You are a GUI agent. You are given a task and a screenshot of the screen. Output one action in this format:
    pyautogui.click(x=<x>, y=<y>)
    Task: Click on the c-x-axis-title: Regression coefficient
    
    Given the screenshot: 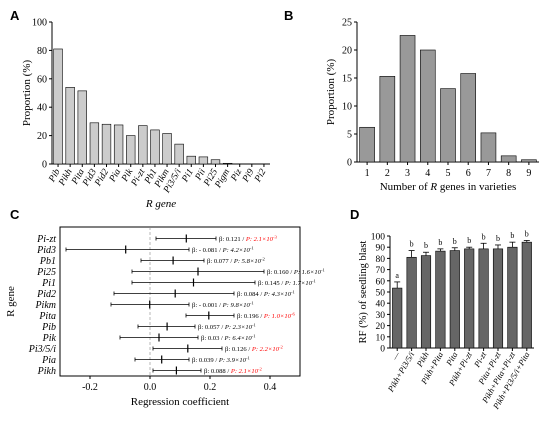 What is the action you would take?
    pyautogui.click(x=180, y=402)
    